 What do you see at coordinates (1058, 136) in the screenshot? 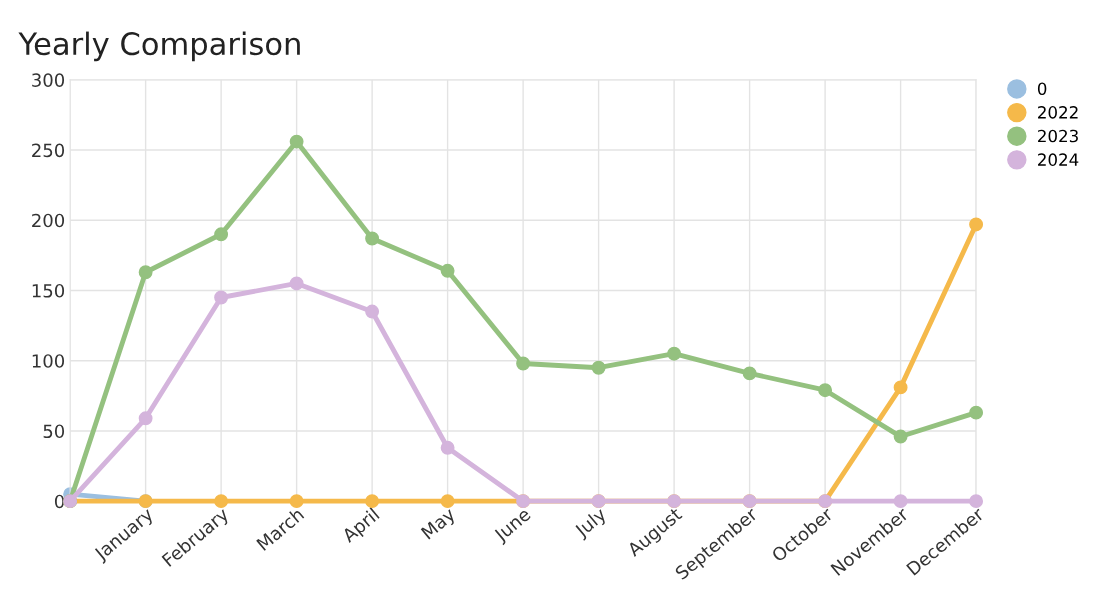
I see `legend-label: 2023` at bounding box center [1058, 136].